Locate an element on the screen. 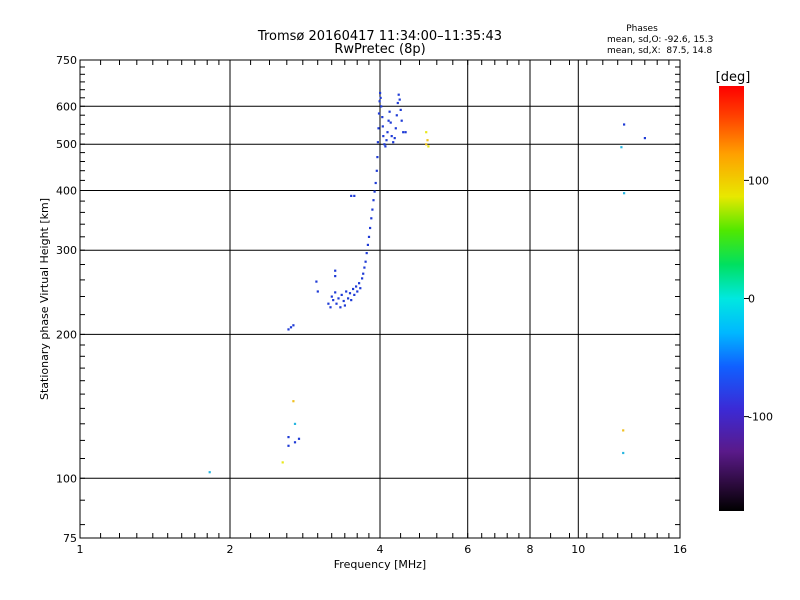 The height and width of the screenshot is (600, 800). y-tick-label: 200 is located at coordinates (66, 334).